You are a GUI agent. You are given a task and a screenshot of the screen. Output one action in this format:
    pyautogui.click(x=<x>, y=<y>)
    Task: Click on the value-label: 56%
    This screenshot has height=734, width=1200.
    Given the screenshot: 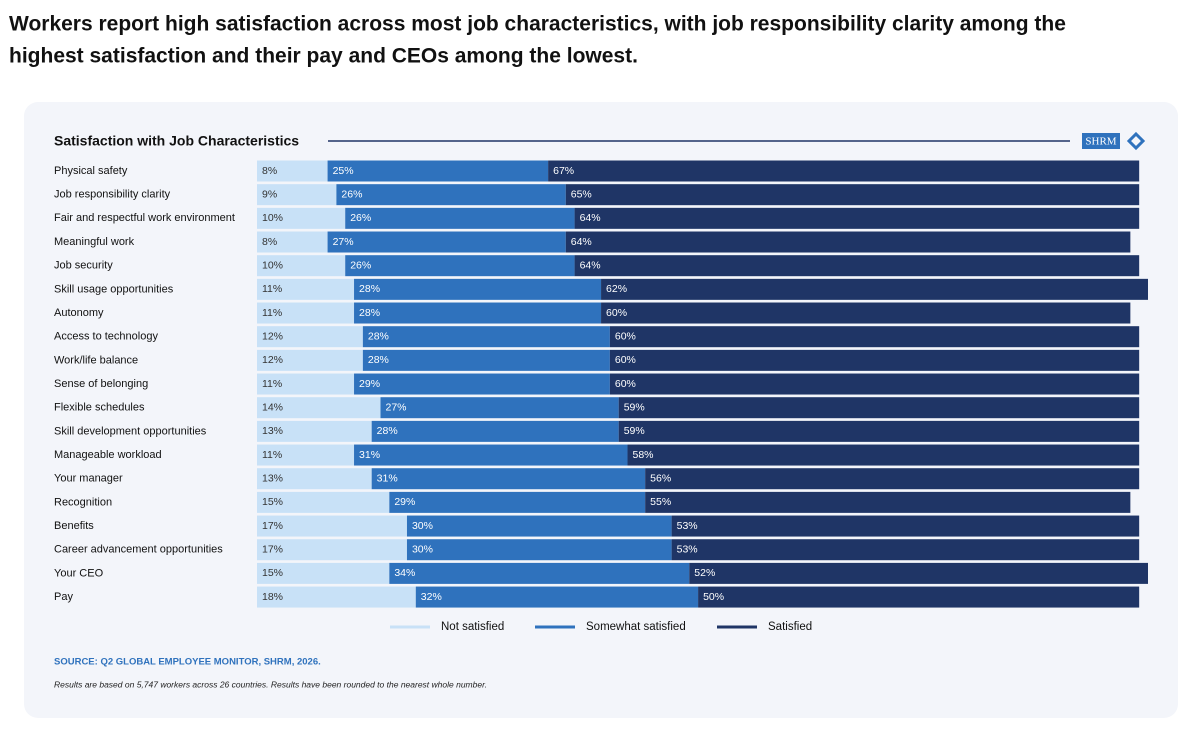 What is the action you would take?
    pyautogui.click(x=660, y=478)
    